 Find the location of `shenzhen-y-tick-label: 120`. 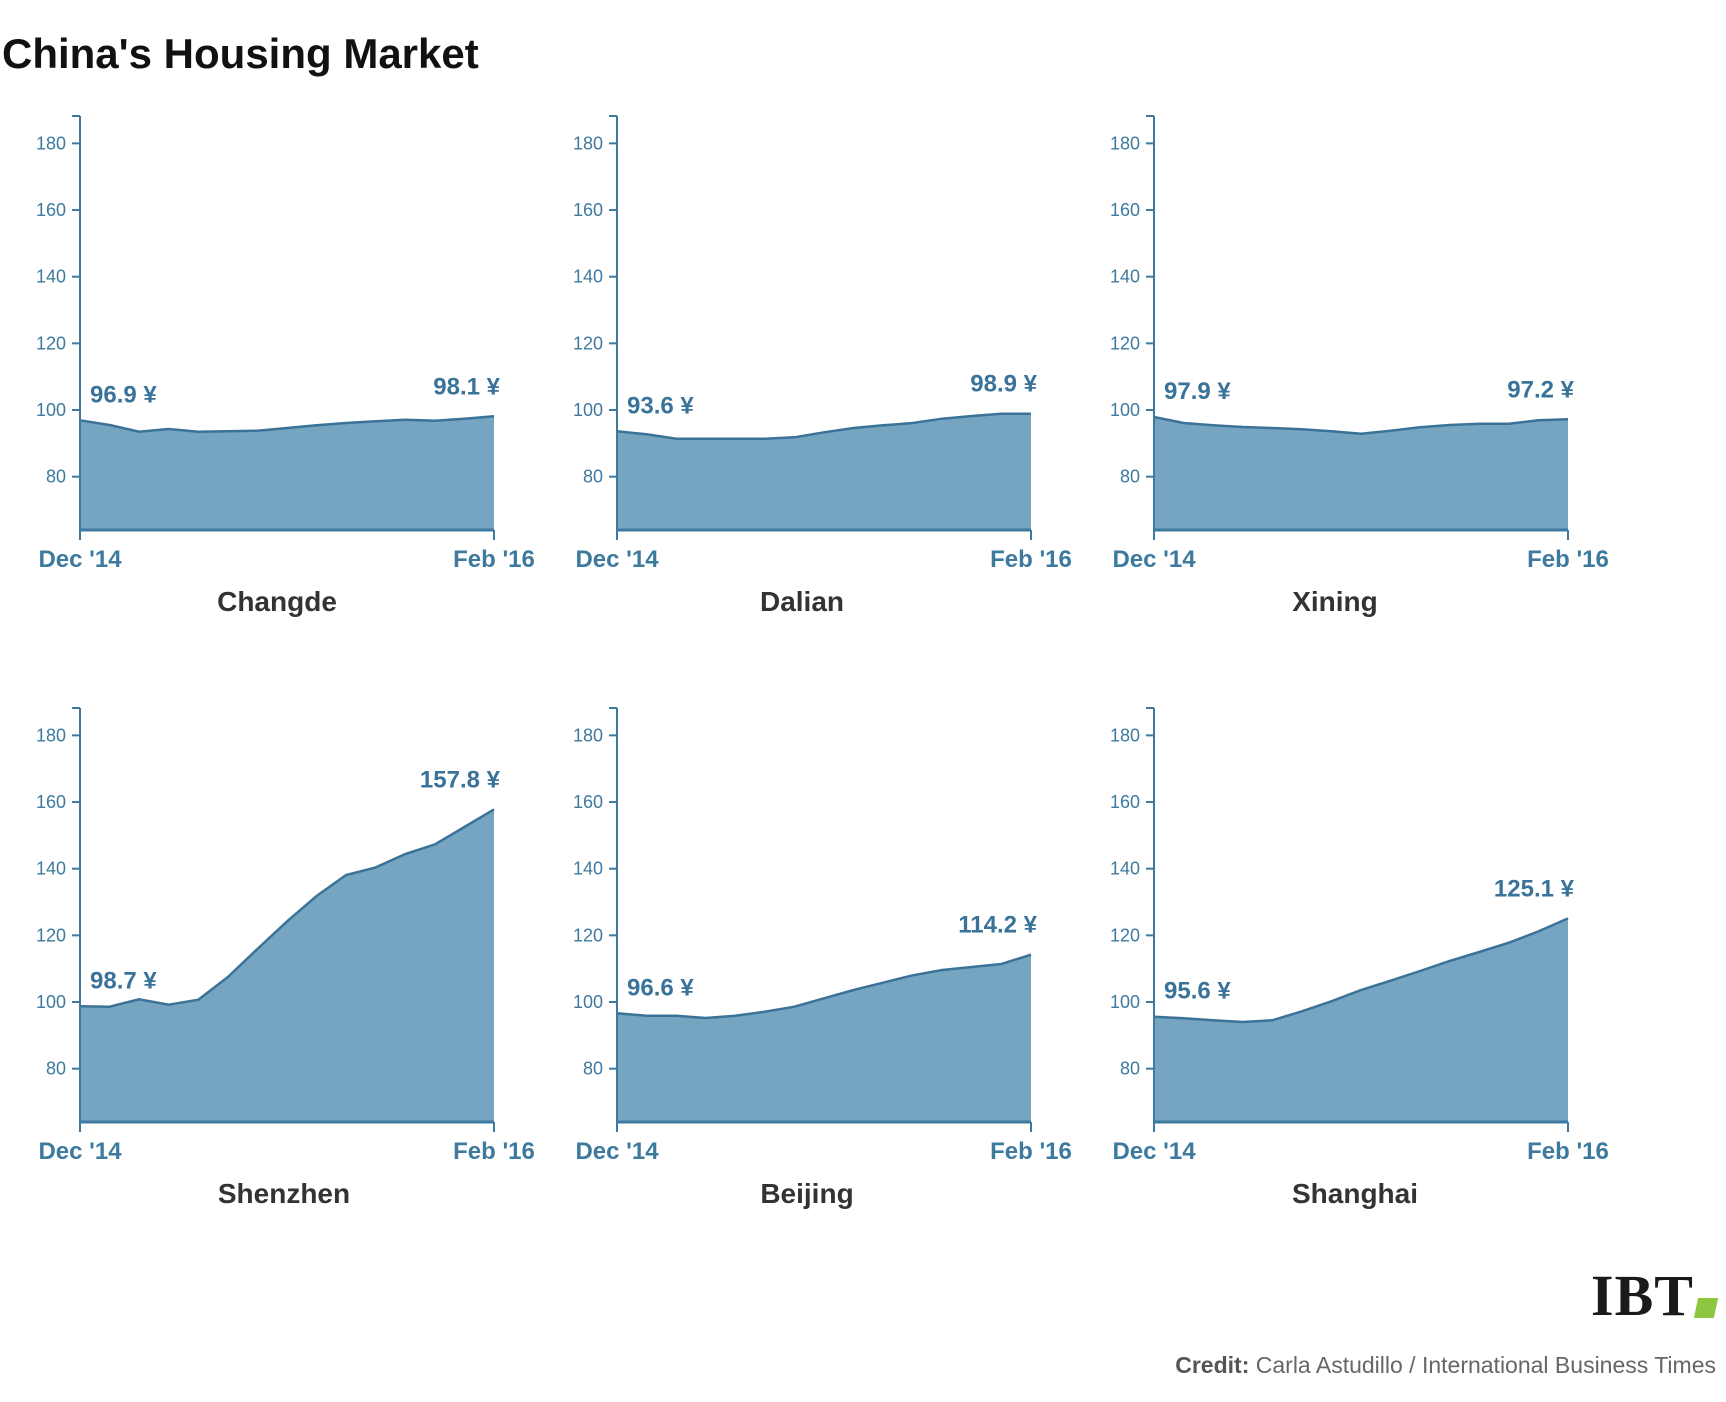

shenzhen-y-tick-label: 120 is located at coordinates (51, 935).